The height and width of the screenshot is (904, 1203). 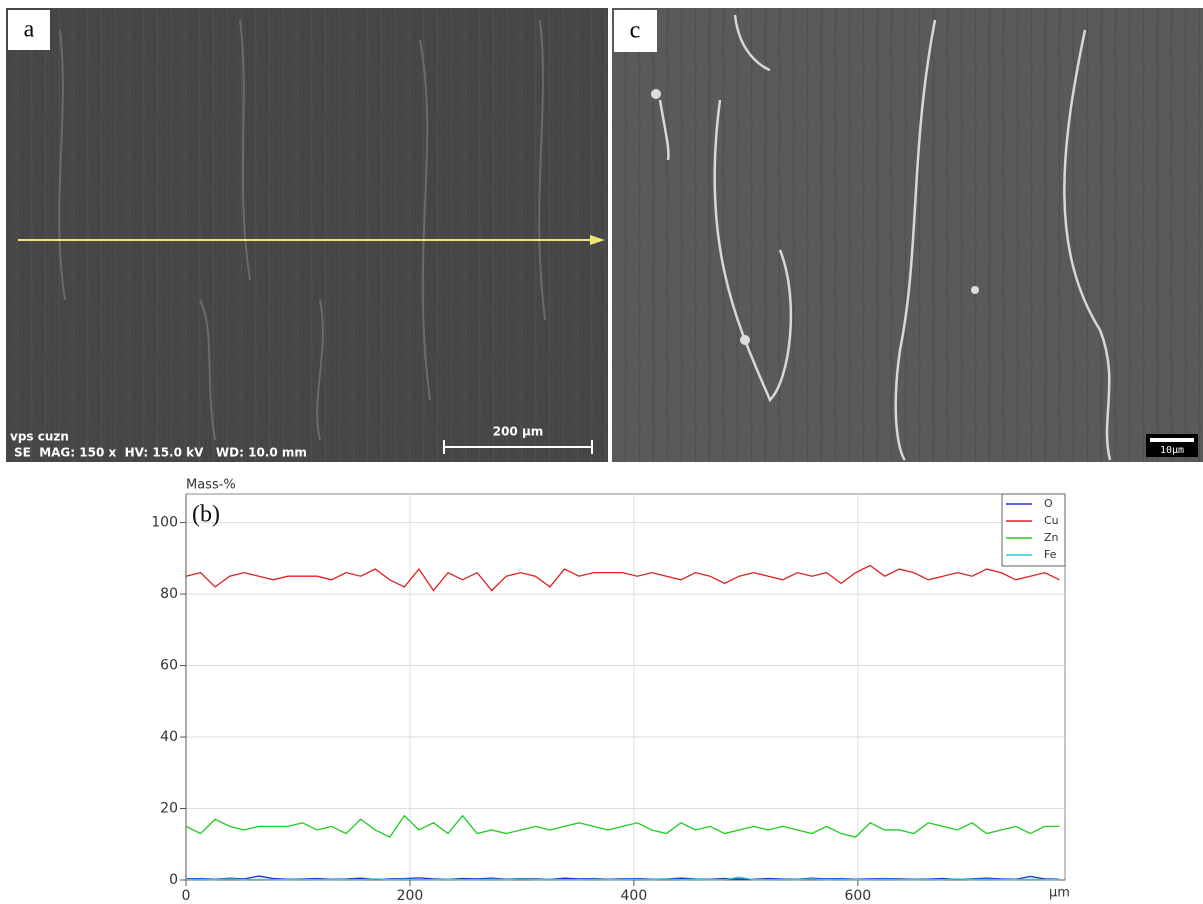 I want to click on legend-label: O, so click(x=1048, y=503).